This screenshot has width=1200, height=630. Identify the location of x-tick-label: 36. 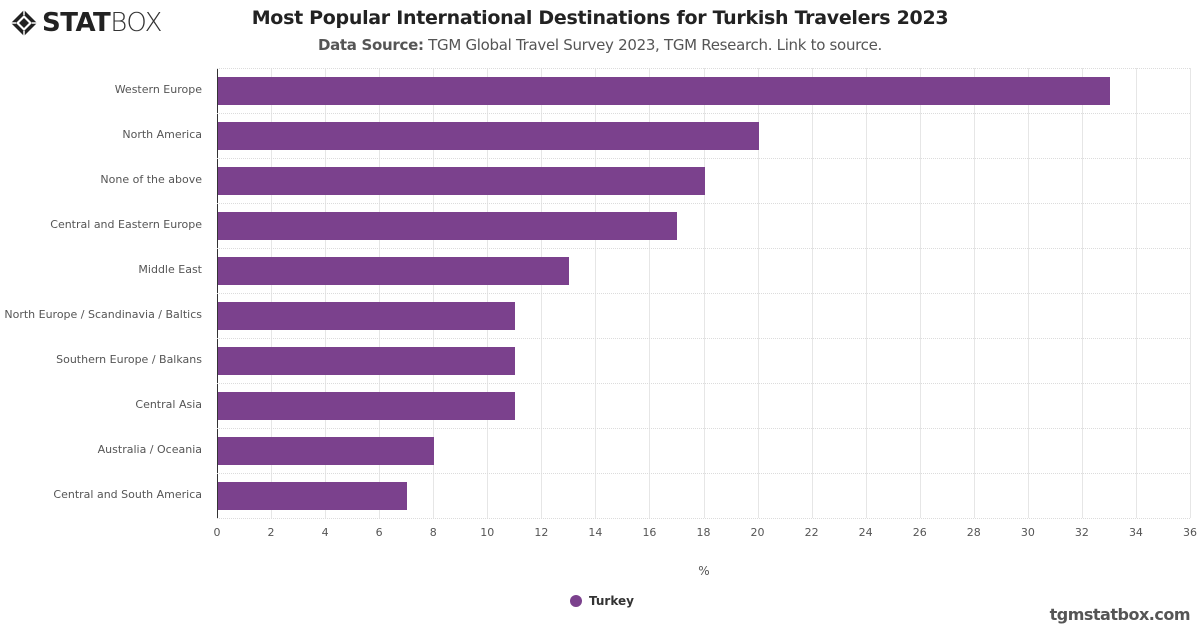
(1190, 532).